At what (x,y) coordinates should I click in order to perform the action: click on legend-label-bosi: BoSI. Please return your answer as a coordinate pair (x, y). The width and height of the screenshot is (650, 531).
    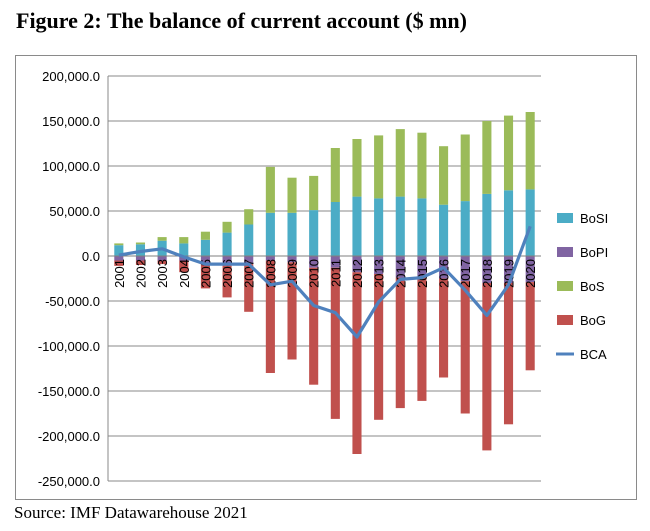
    Looking at the image, I should click on (594, 218).